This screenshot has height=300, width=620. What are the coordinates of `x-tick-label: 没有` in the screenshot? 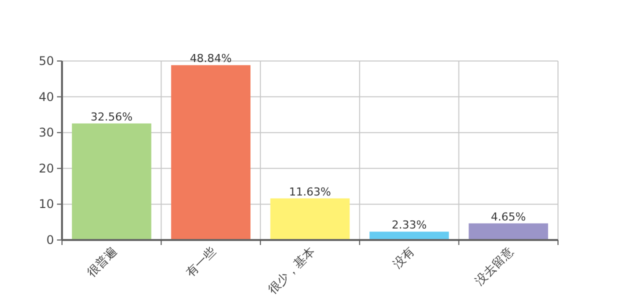 It's located at (403, 258).